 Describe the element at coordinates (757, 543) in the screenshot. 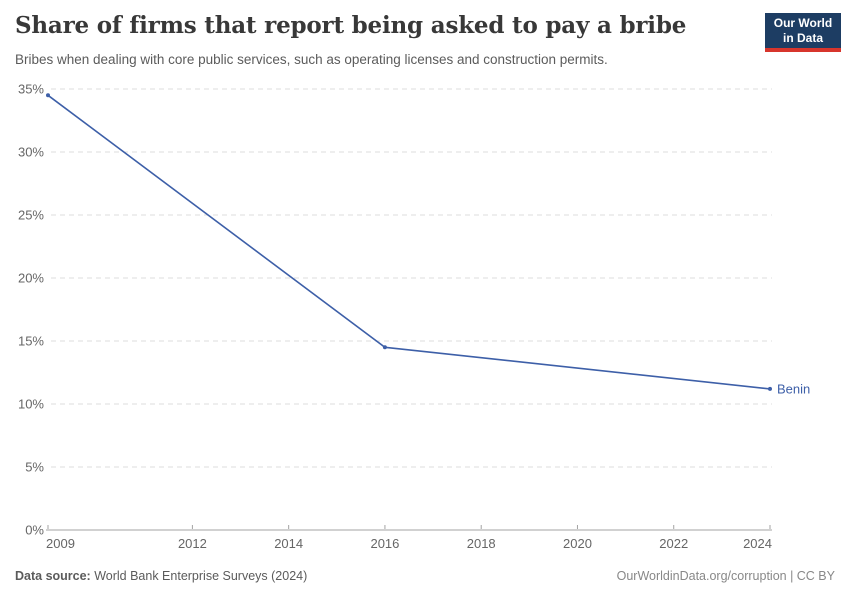

I see `x-tick-label: 2024` at that location.